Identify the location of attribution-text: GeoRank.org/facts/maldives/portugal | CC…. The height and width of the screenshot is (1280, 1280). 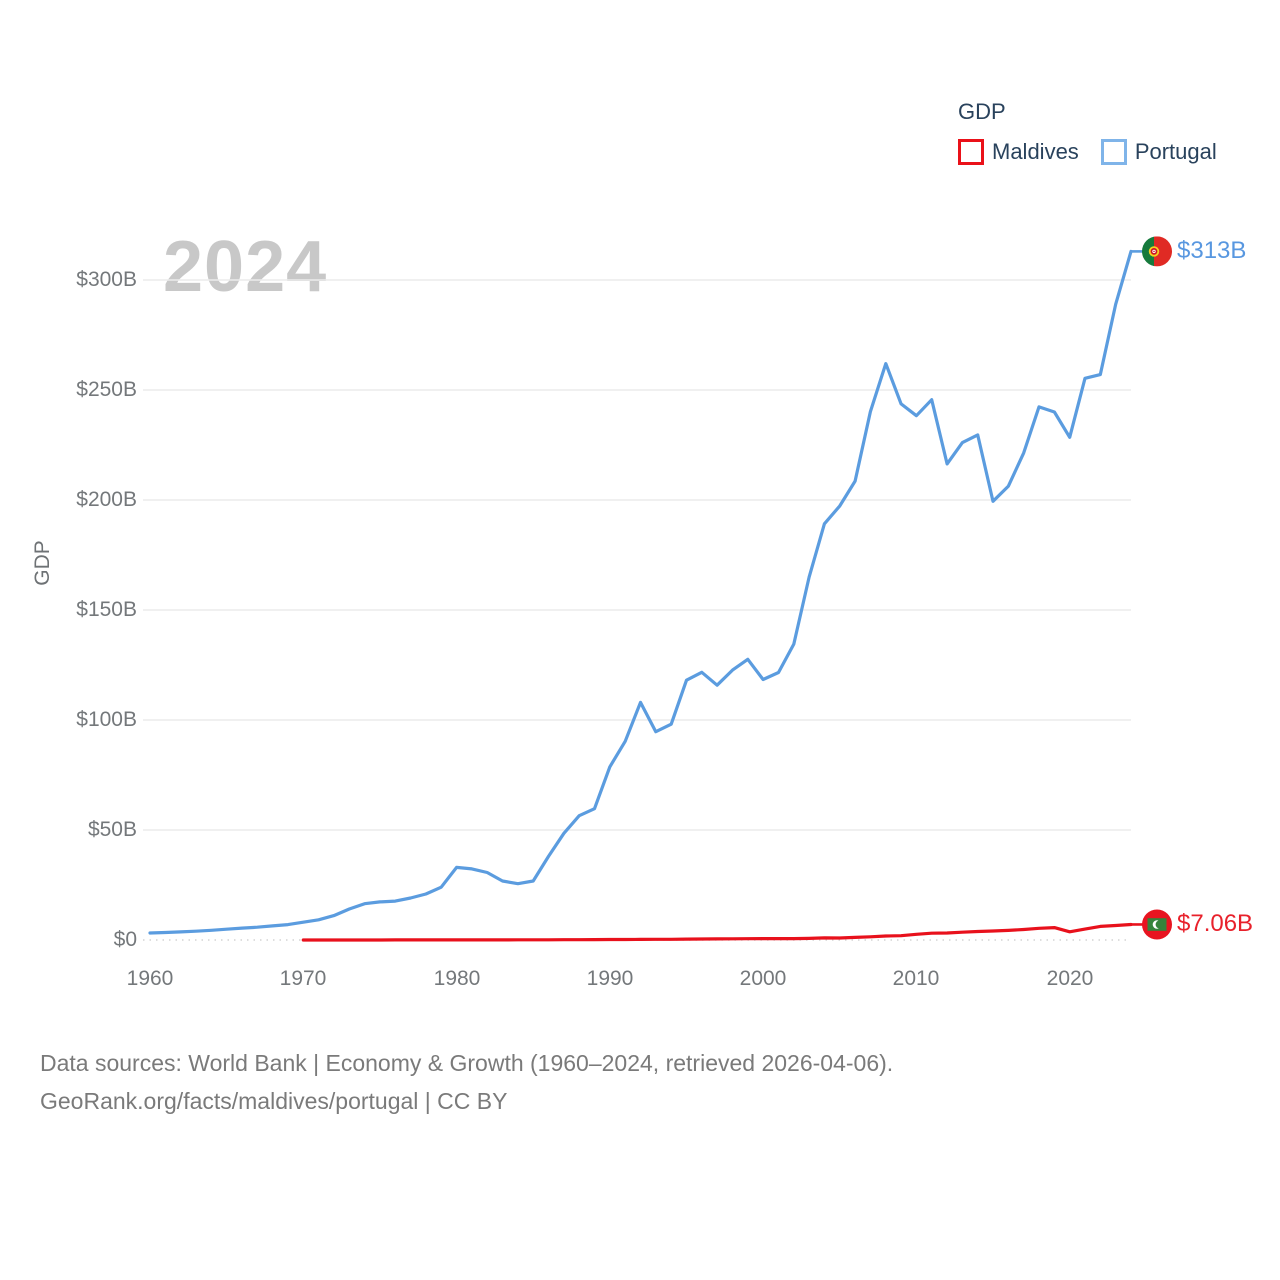
(274, 1101).